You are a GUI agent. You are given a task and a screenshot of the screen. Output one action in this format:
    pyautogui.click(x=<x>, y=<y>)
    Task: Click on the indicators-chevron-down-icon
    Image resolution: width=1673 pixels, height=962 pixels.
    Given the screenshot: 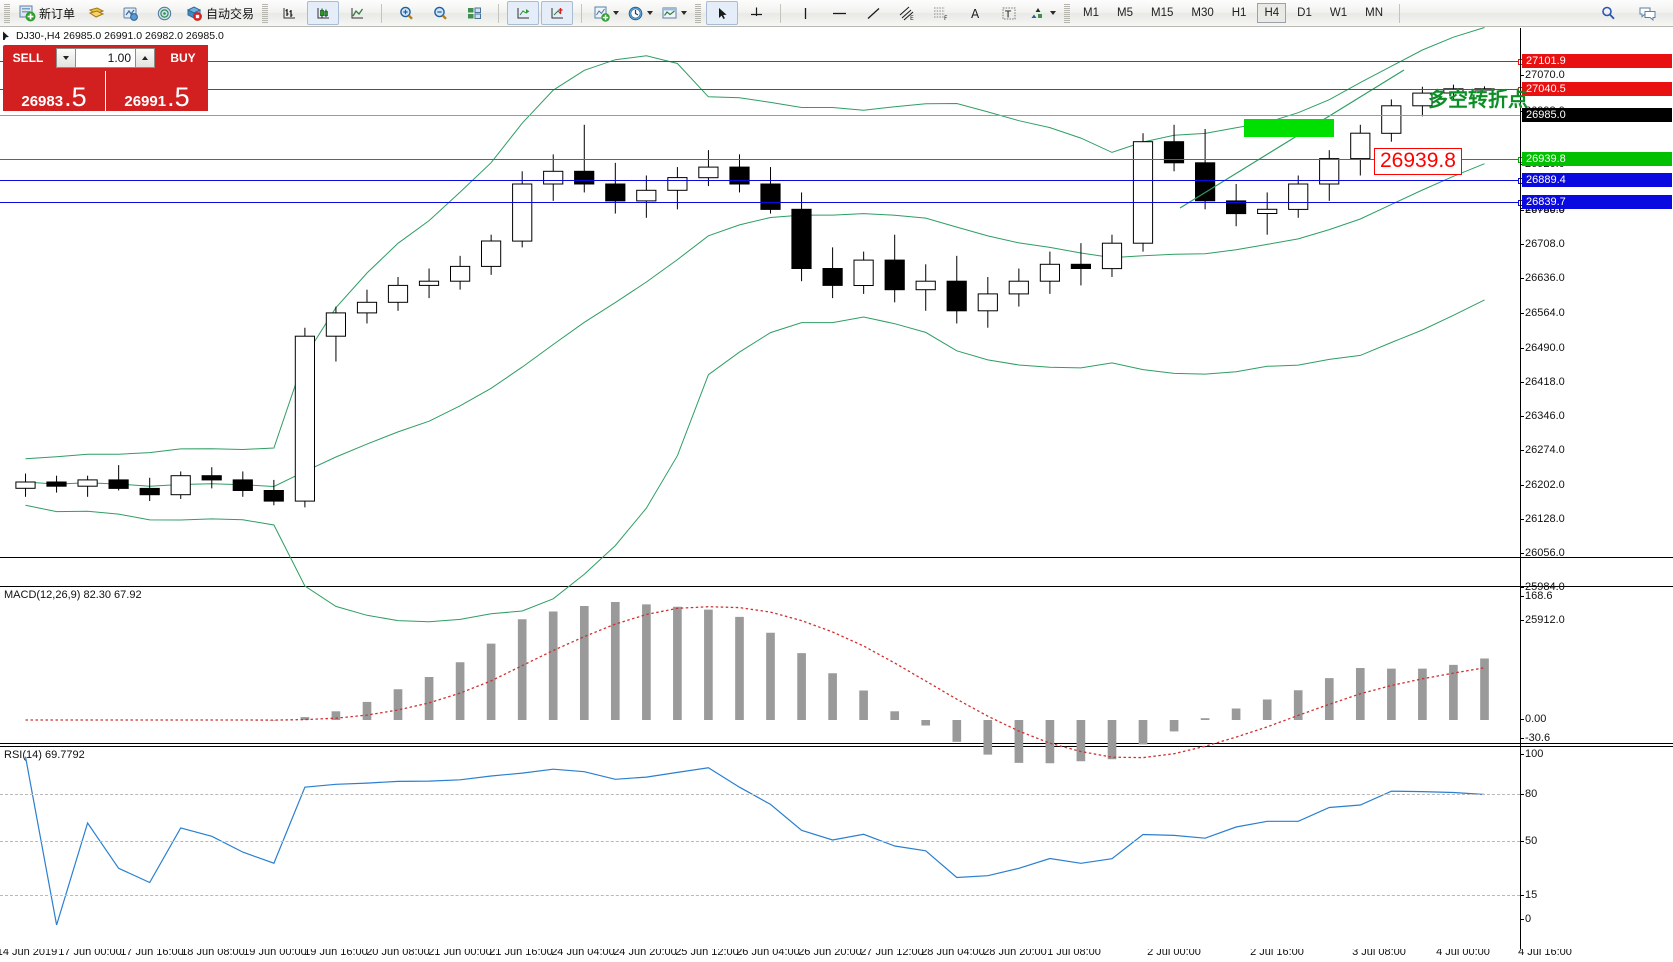 What is the action you would take?
    pyautogui.click(x=616, y=13)
    